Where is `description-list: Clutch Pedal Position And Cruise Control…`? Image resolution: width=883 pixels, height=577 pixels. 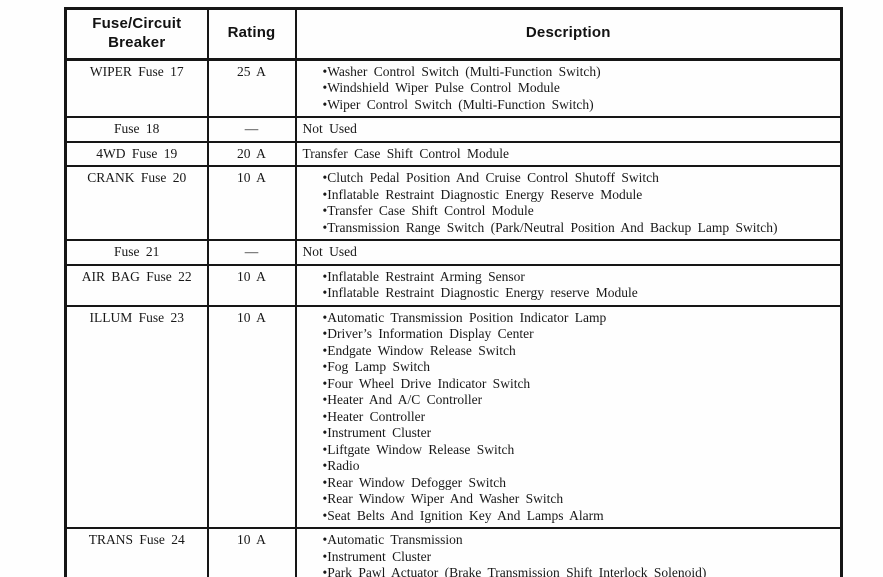
description-list: Clutch Pedal Position And Cruise Control… is located at coordinates (568, 203).